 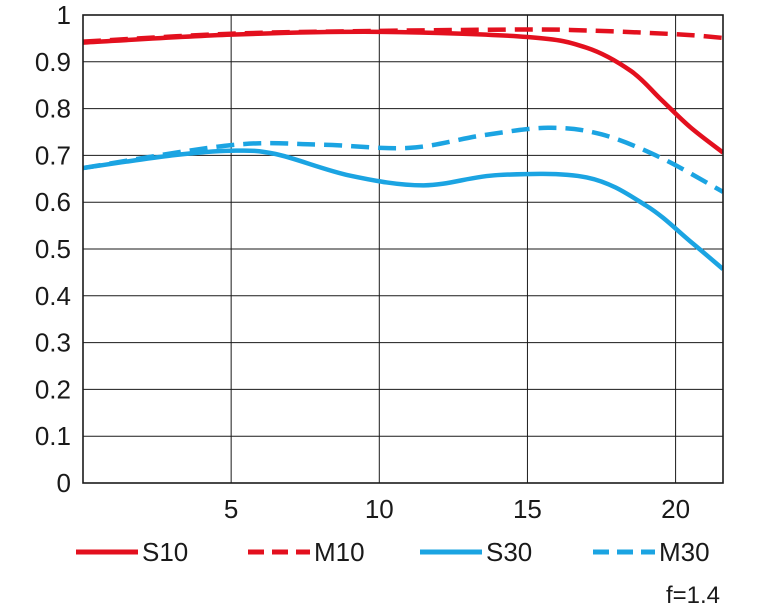 I want to click on y-tick-label: 0.2, so click(x=53, y=389).